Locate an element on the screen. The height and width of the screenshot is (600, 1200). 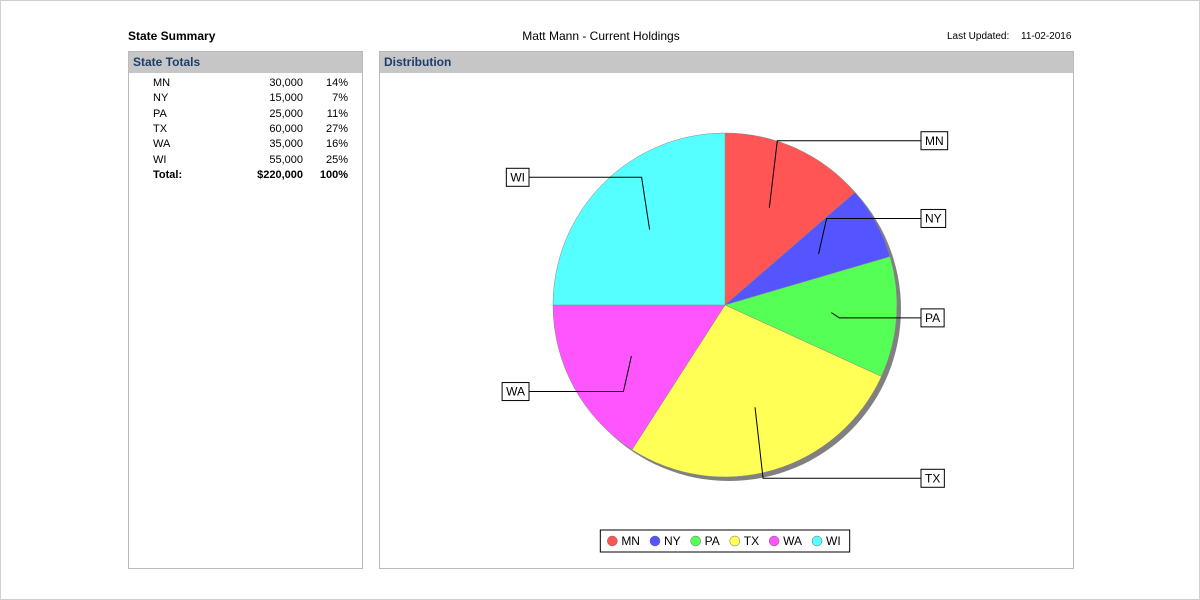
table-cell: 14% is located at coordinates (336, 83).